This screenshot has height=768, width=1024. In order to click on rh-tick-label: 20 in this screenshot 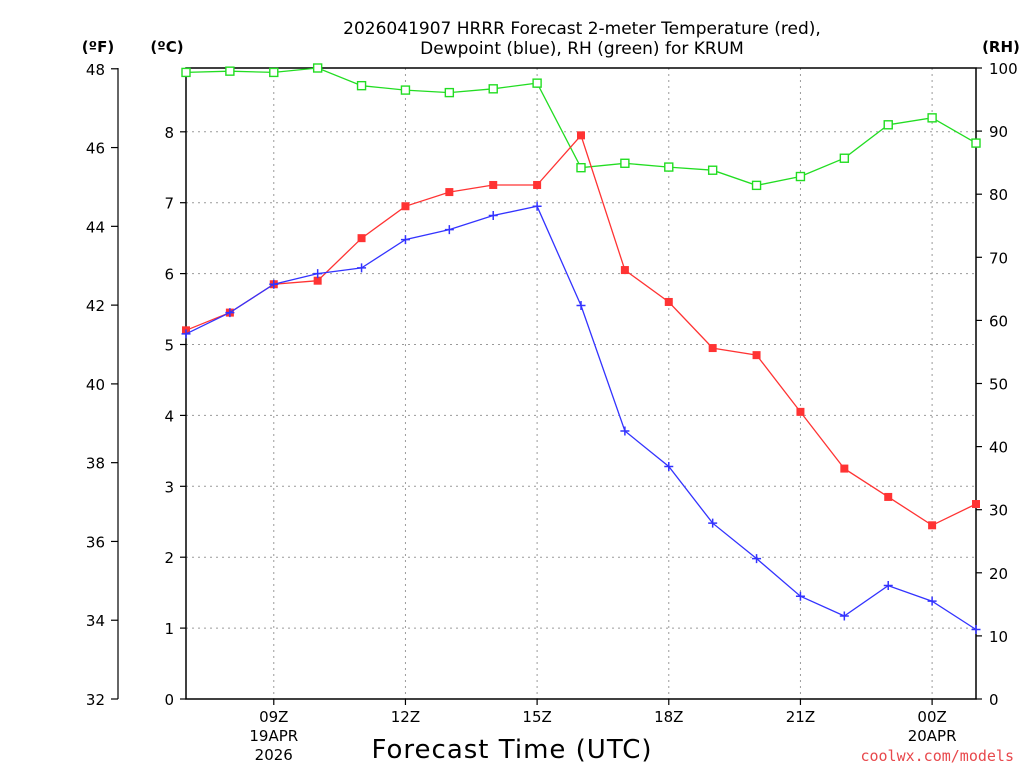, I will do `click(998, 574)`.